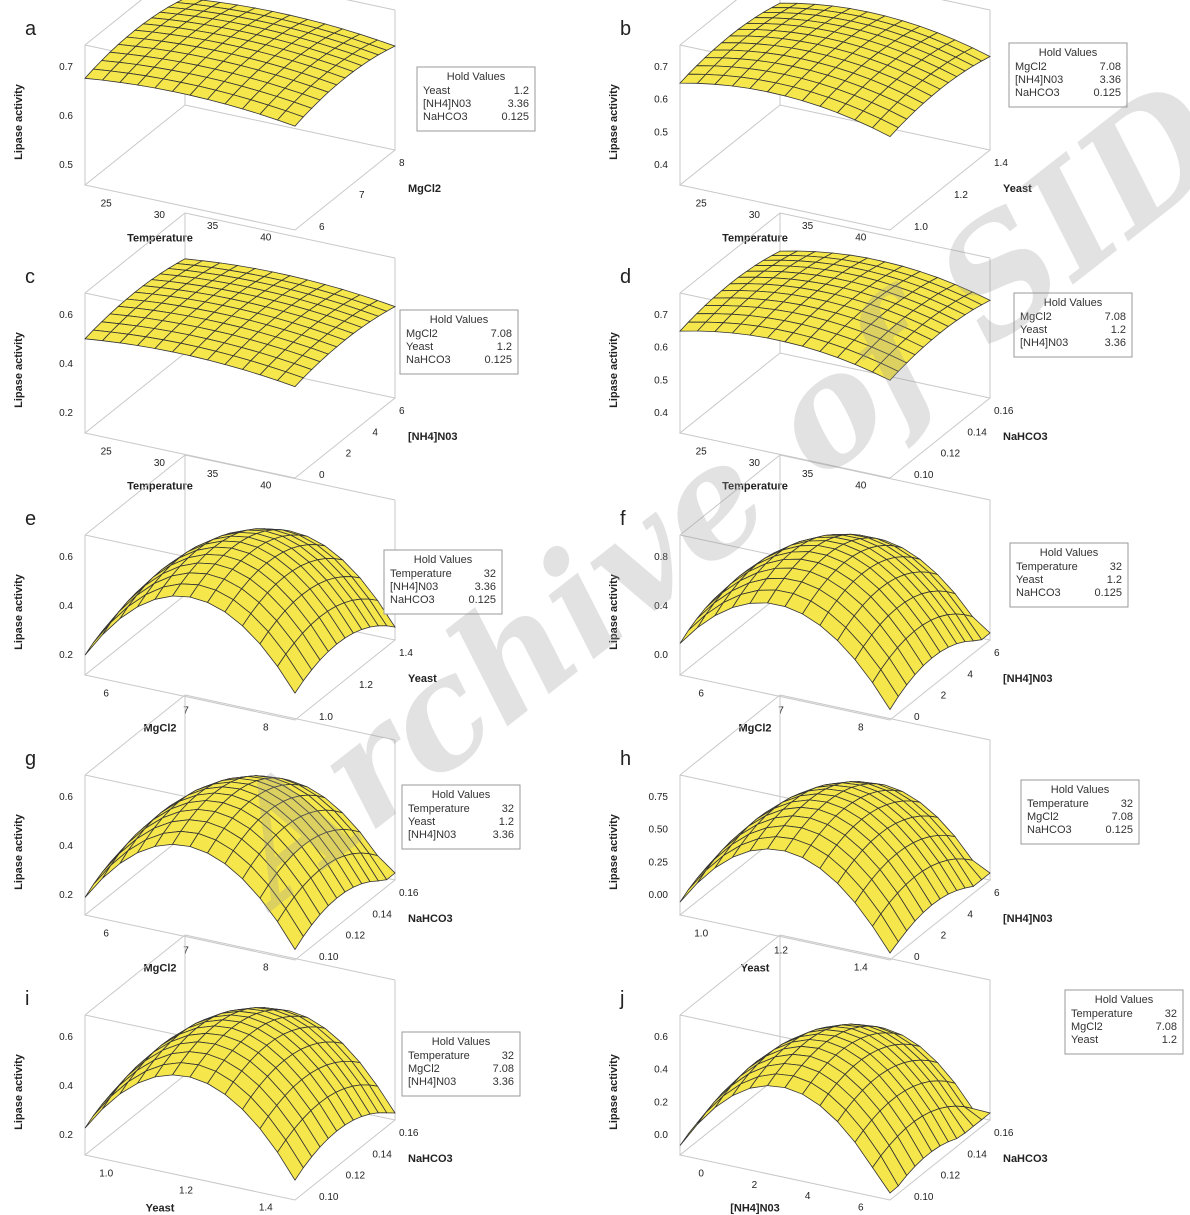  What do you see at coordinates (861, 728) in the screenshot?
I see `x-tick-label: 8` at bounding box center [861, 728].